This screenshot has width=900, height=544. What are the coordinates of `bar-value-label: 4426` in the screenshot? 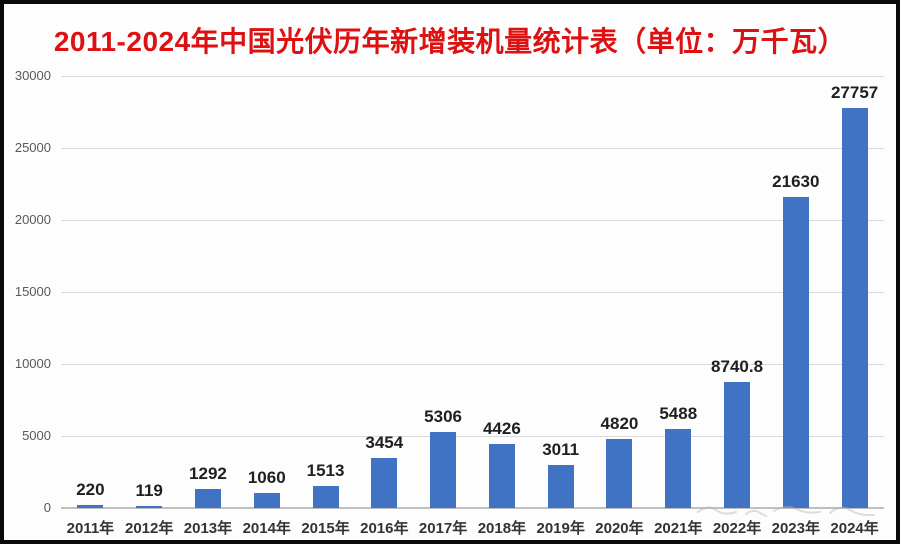 It's located at (501, 429).